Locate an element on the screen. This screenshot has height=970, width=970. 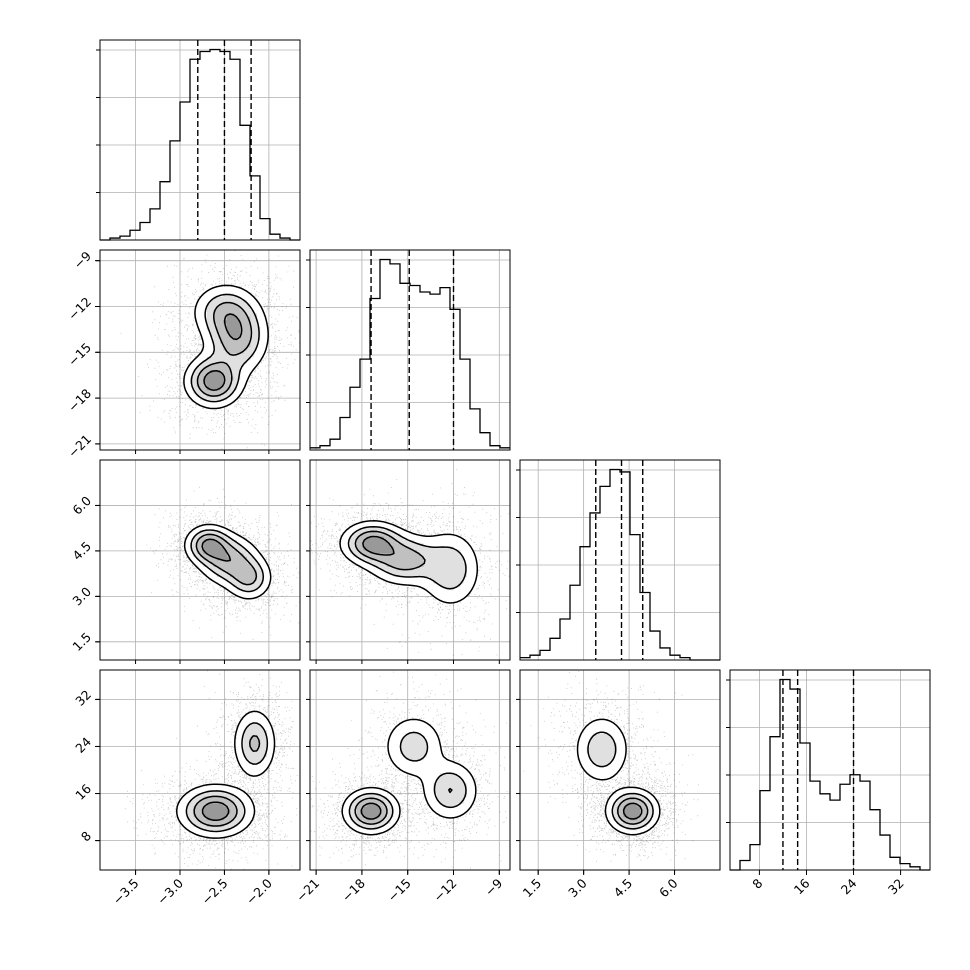
x-tick-label: 4.5 is located at coordinates (623, 888).